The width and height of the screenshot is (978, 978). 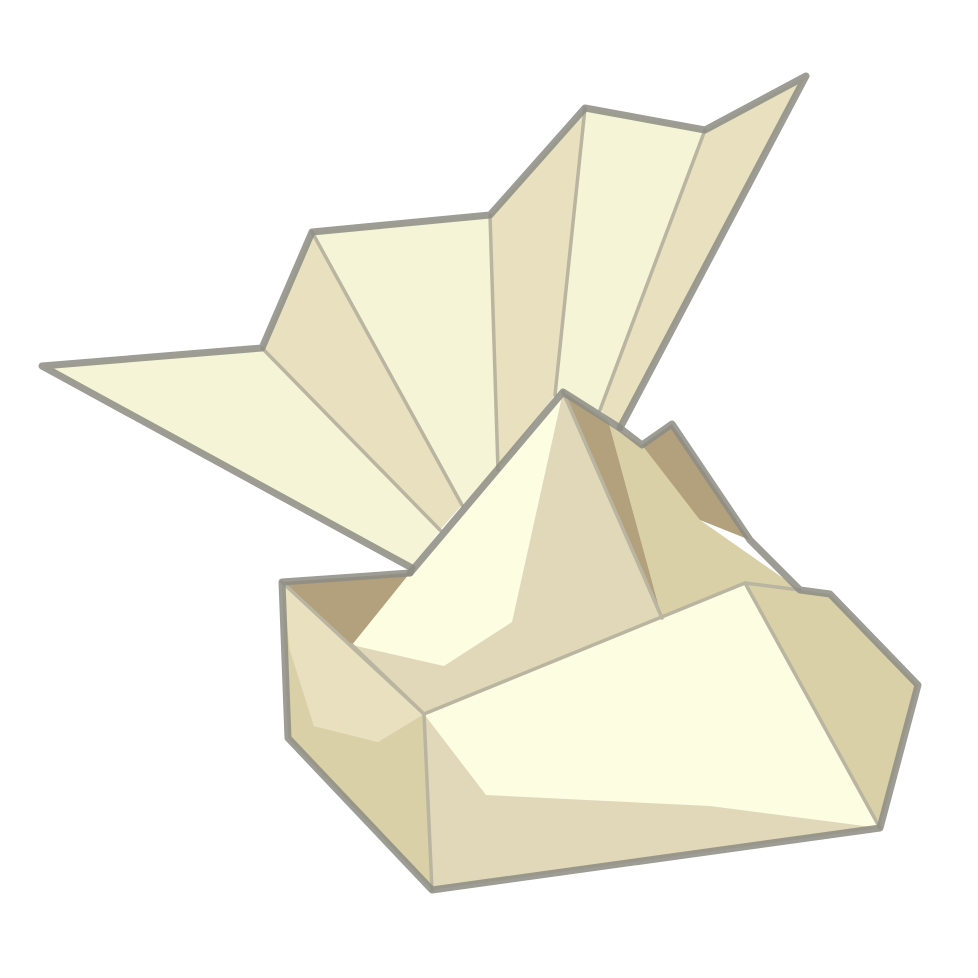 I want to click on box-left-wall-bottom, so click(x=357, y=736).